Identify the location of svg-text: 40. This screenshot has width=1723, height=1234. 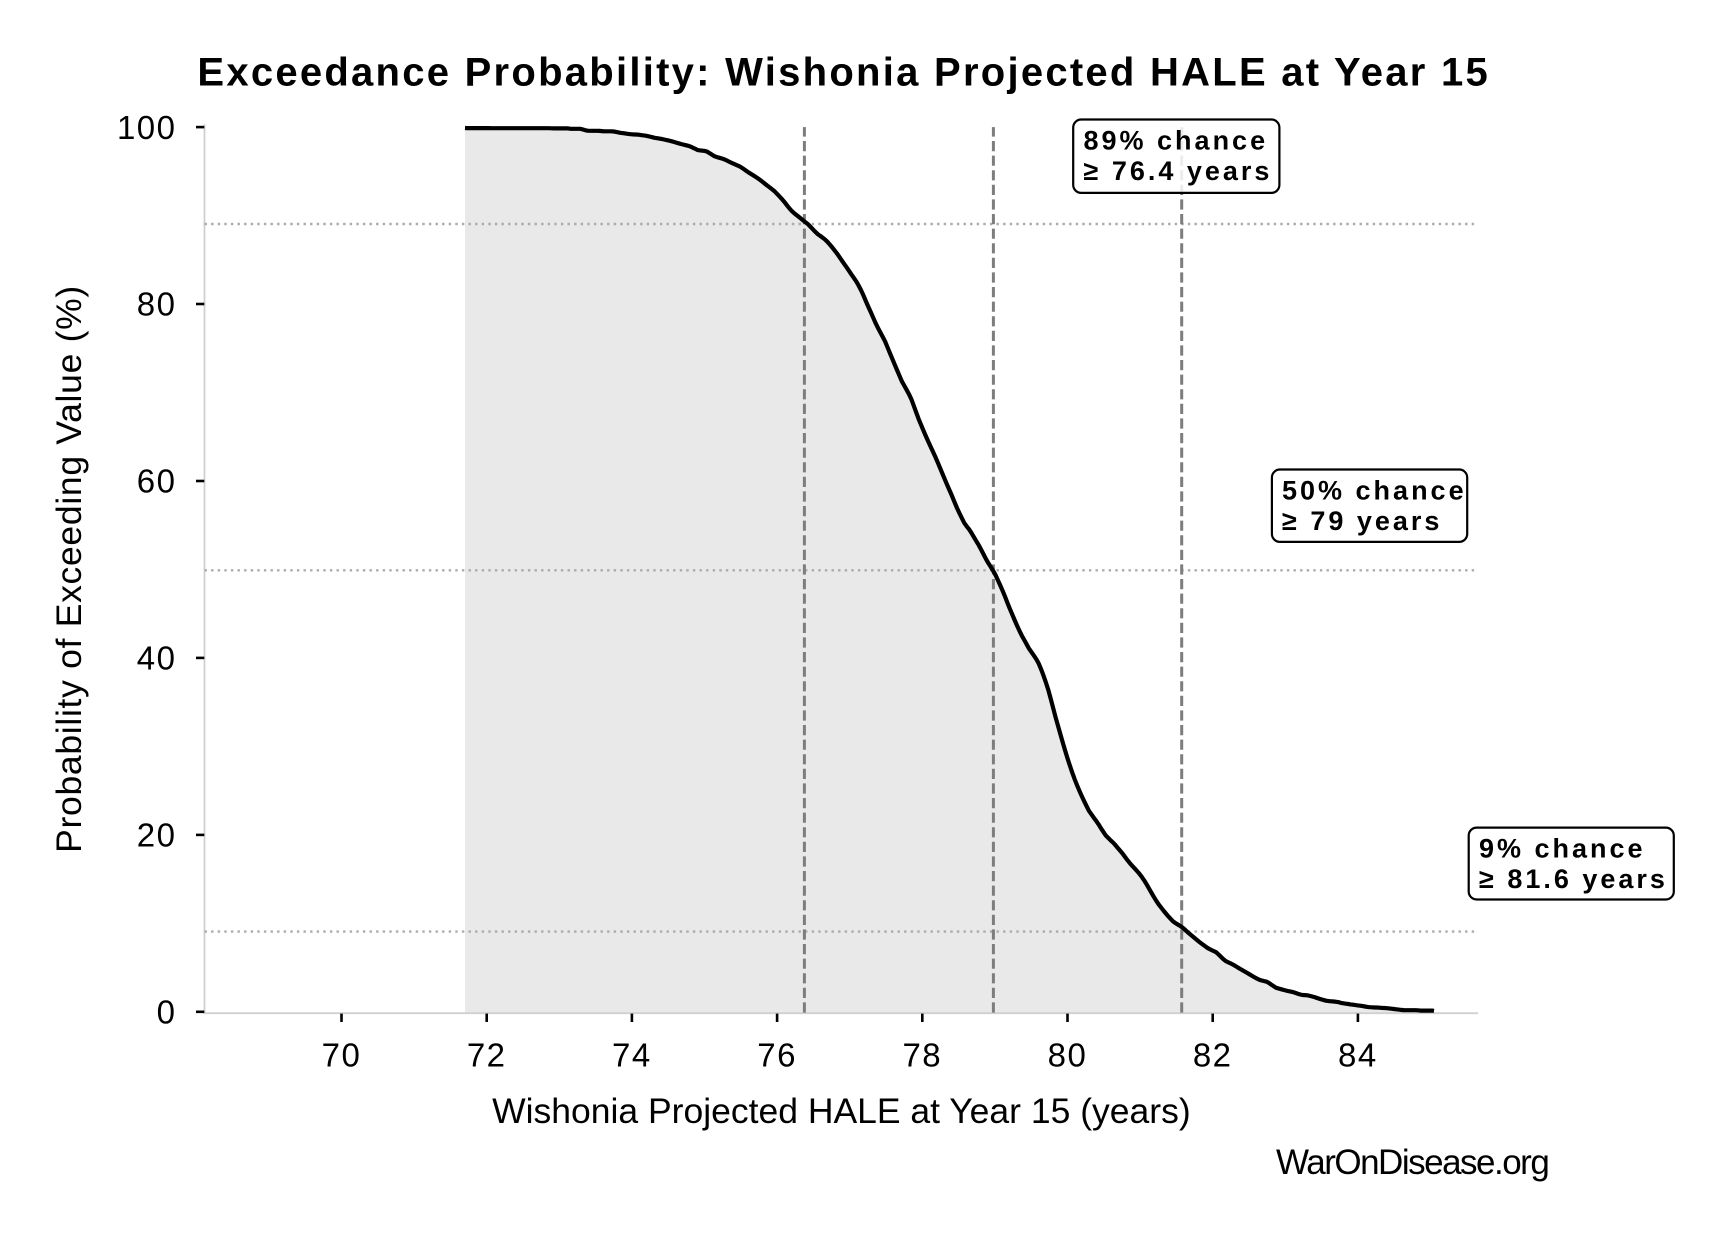
(157, 658).